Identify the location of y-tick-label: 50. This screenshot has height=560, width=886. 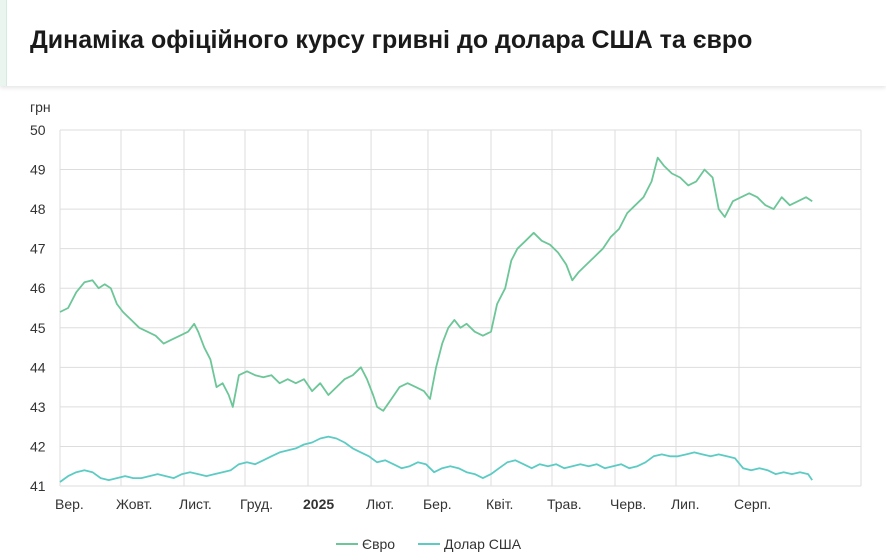
(38, 130).